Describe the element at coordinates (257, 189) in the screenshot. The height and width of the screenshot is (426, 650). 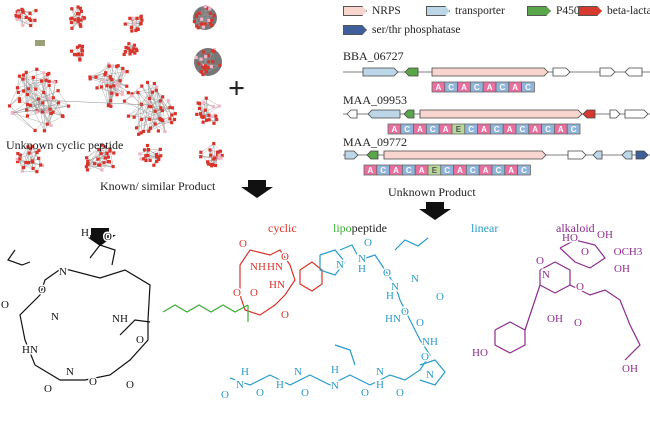
I see `down-arrow-icon` at that location.